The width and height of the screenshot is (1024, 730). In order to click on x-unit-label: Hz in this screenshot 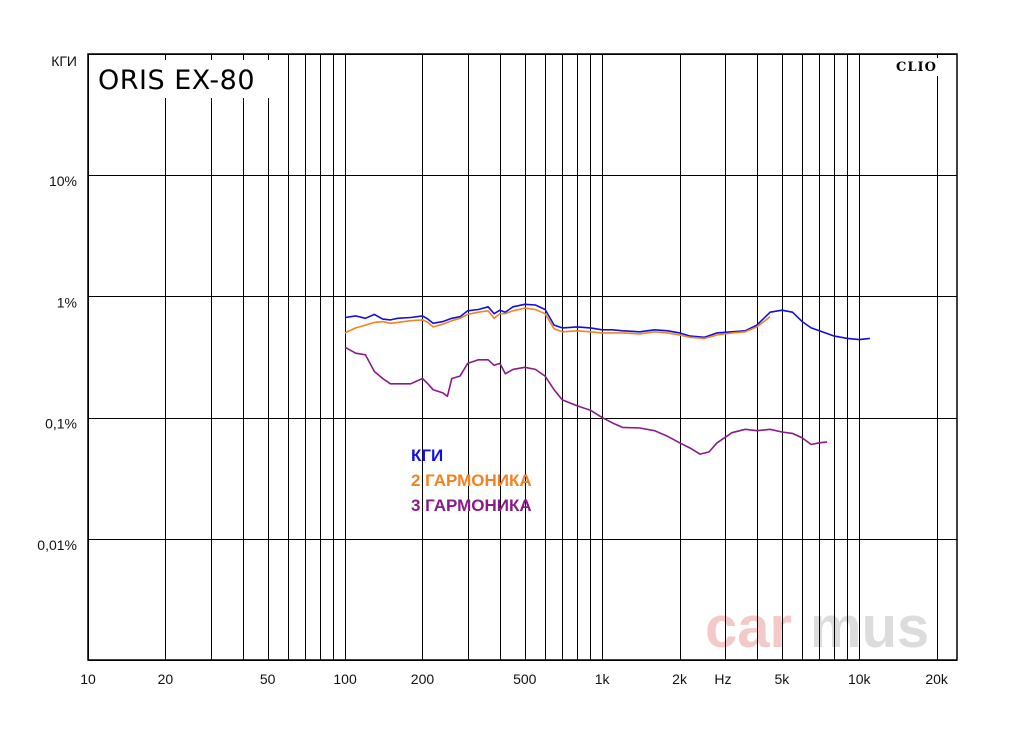, I will do `click(722, 679)`.